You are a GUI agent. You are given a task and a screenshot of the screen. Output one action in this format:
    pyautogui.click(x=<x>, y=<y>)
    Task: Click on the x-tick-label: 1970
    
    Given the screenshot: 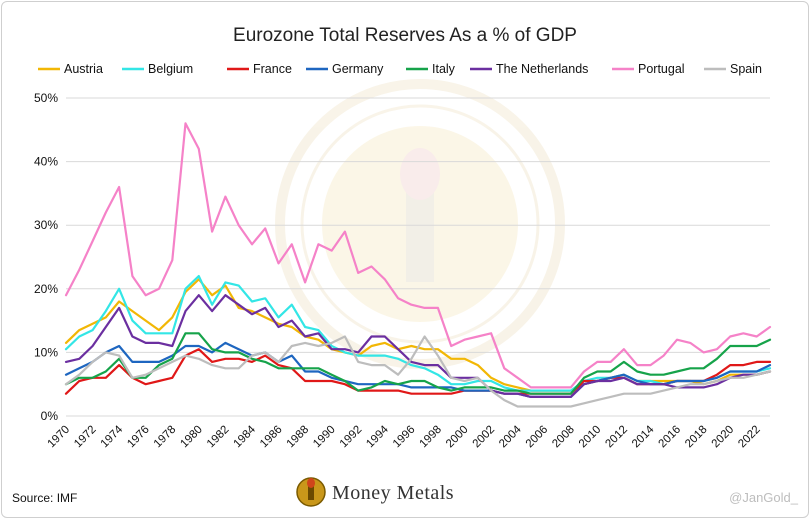 What is the action you would take?
    pyautogui.click(x=59, y=437)
    